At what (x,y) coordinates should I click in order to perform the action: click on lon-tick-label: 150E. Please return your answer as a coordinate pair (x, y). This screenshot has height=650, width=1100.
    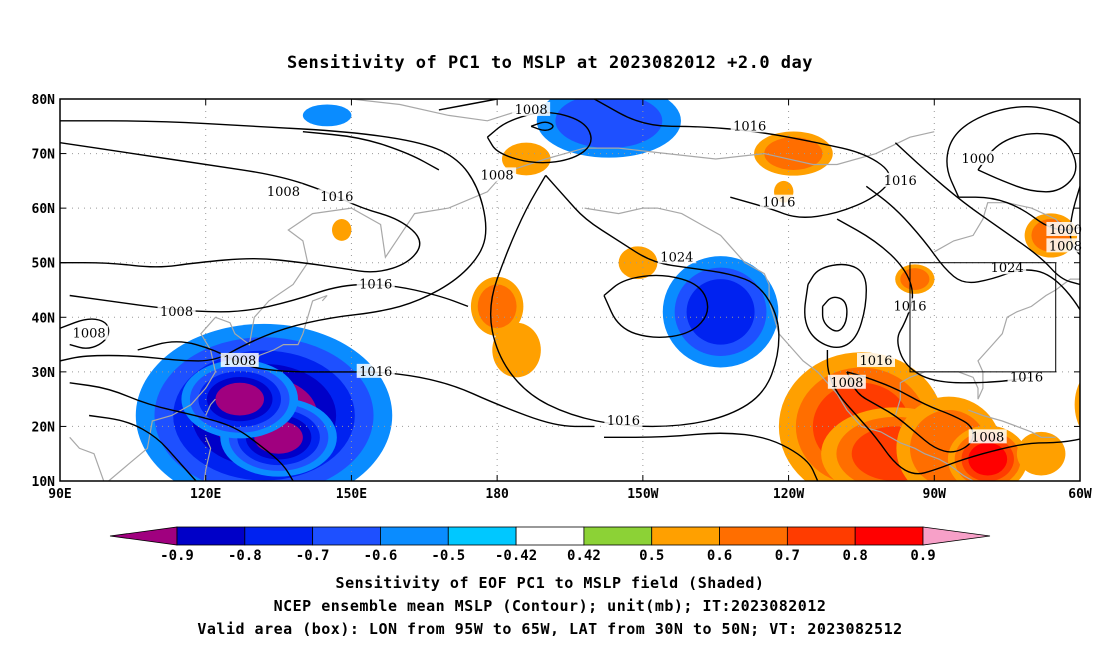
    Looking at the image, I should click on (351, 494).